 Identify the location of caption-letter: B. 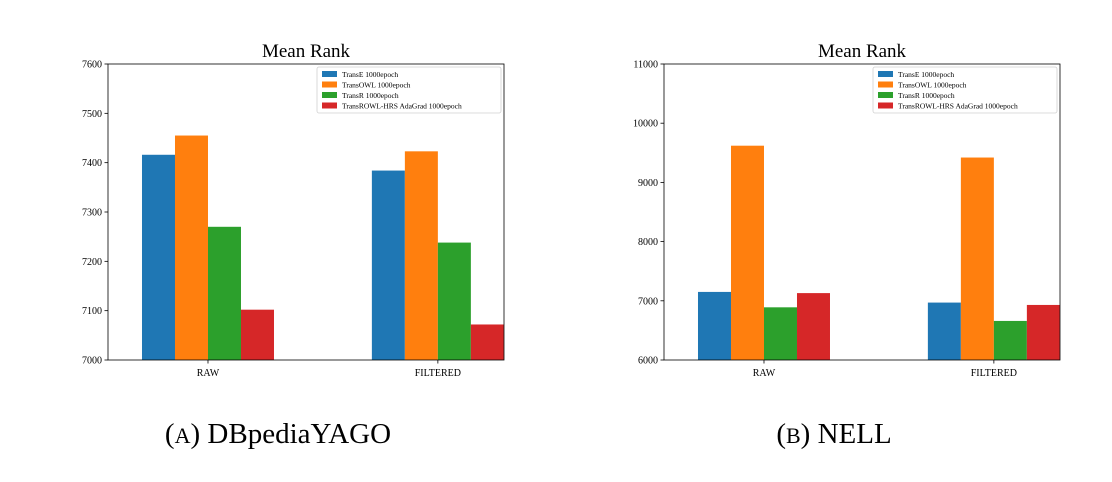
(793, 435).